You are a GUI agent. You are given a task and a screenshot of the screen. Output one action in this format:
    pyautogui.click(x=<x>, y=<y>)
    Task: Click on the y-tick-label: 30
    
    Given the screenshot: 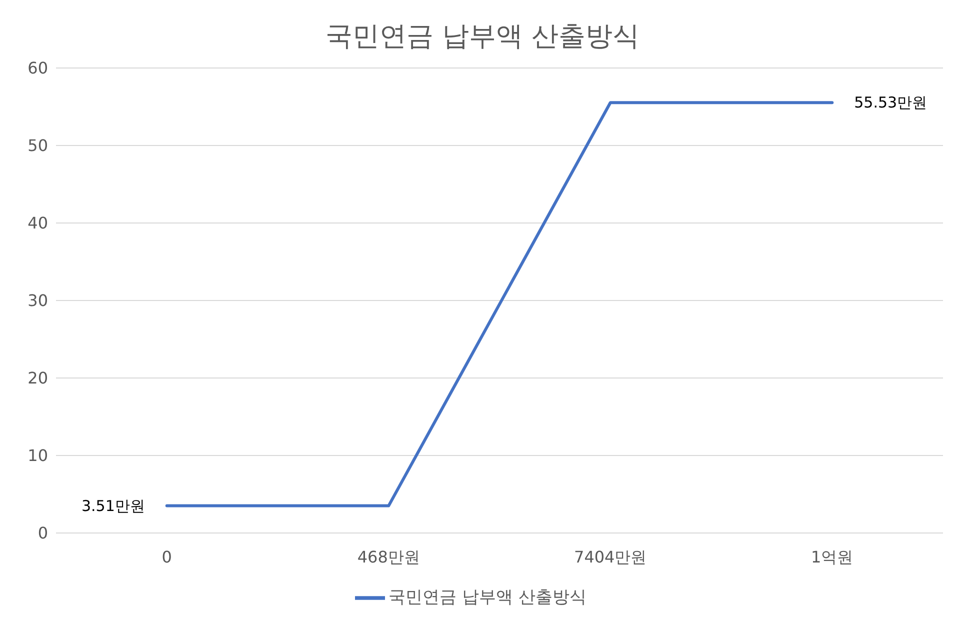 What is the action you would take?
    pyautogui.click(x=38, y=300)
    